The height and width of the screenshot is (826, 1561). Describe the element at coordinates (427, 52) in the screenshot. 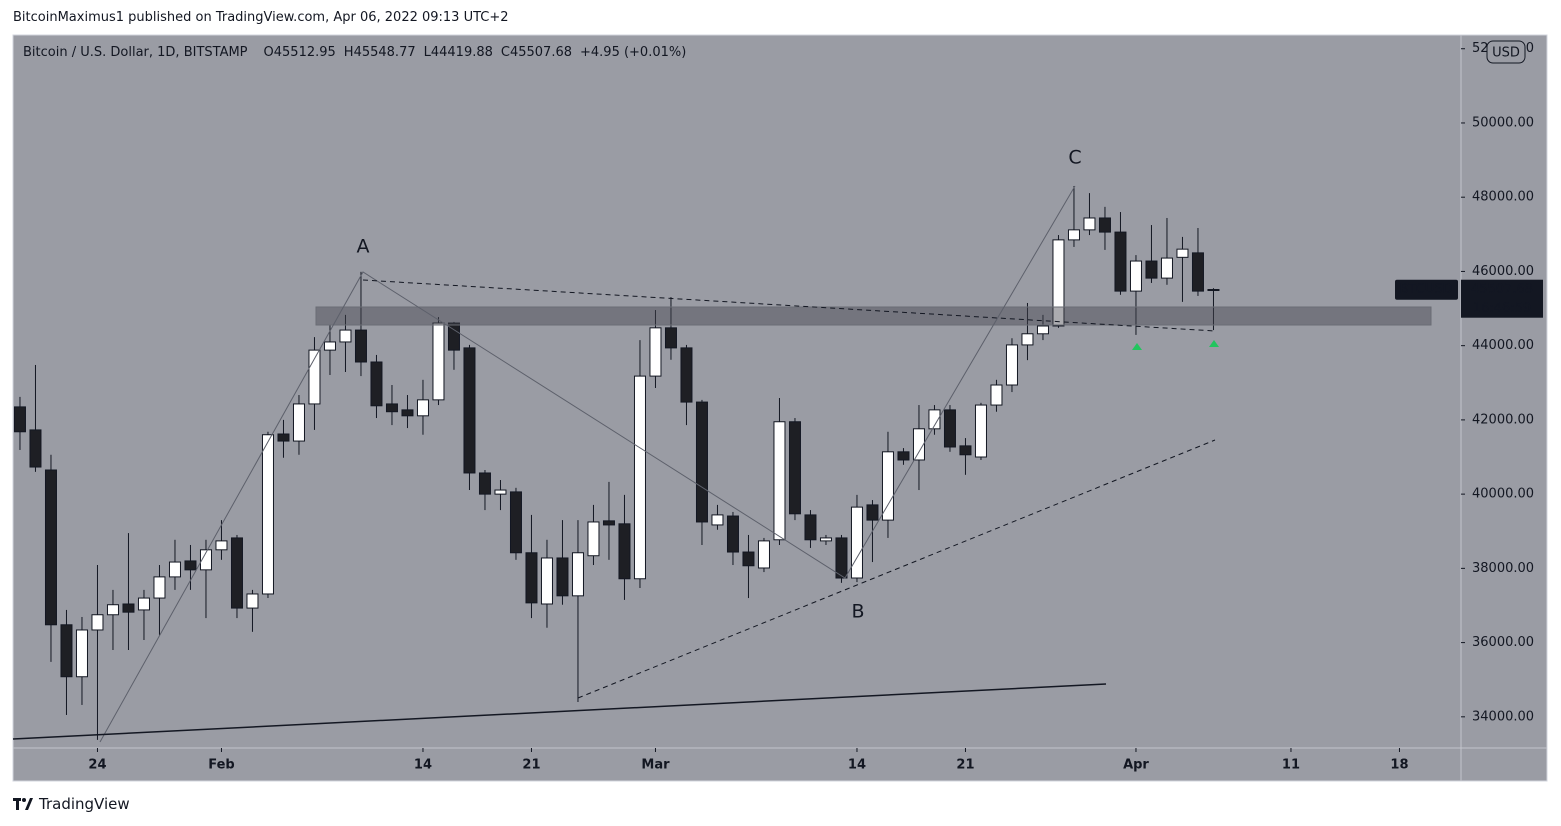

I see `ohlc-key: L` at that location.